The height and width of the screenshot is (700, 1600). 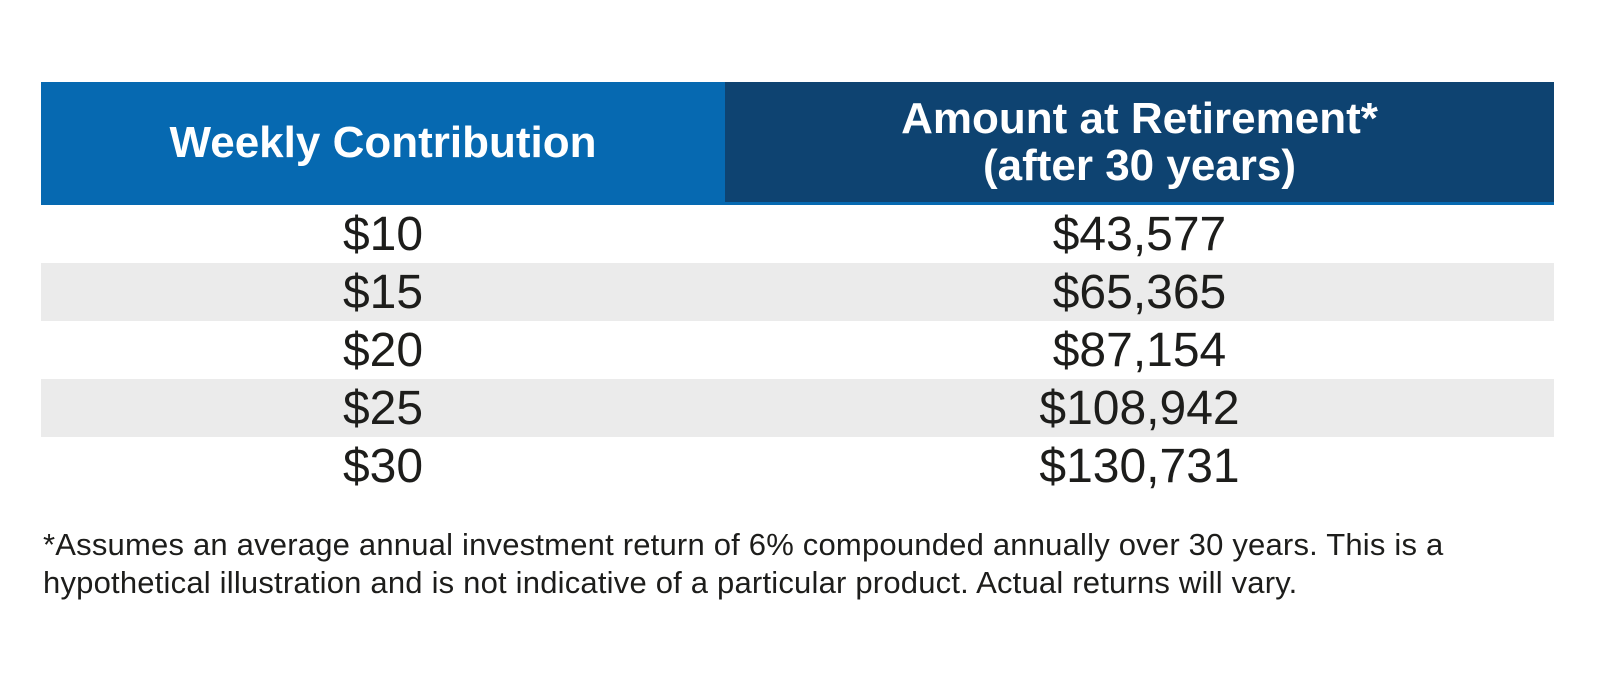 What do you see at coordinates (1139, 165) in the screenshot?
I see `column-header-label-line2: (after 30 years)` at bounding box center [1139, 165].